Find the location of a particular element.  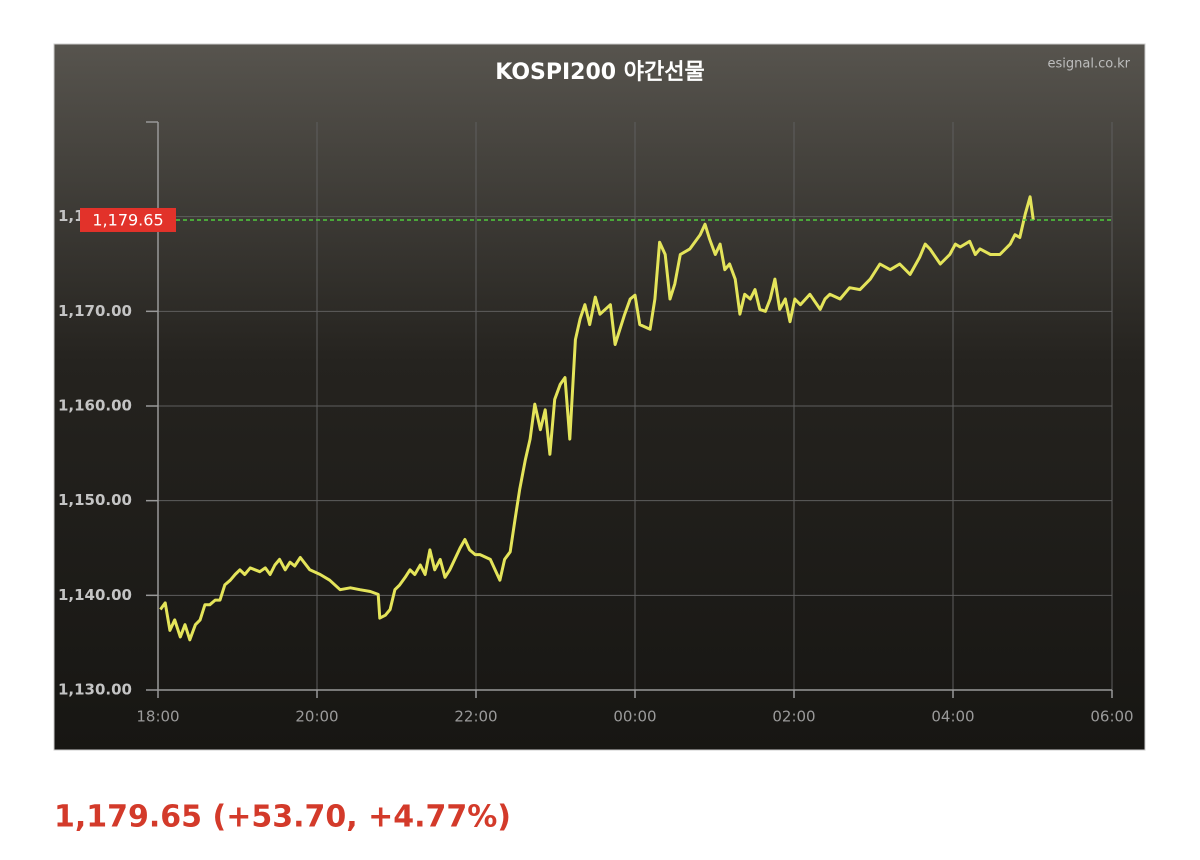

x-tick-label: 18:00 is located at coordinates (157, 717).